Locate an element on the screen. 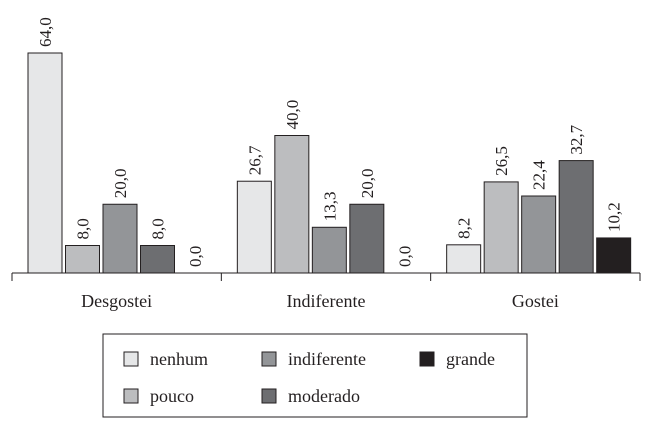  x-tick-label: Desgostei is located at coordinates (116, 301).